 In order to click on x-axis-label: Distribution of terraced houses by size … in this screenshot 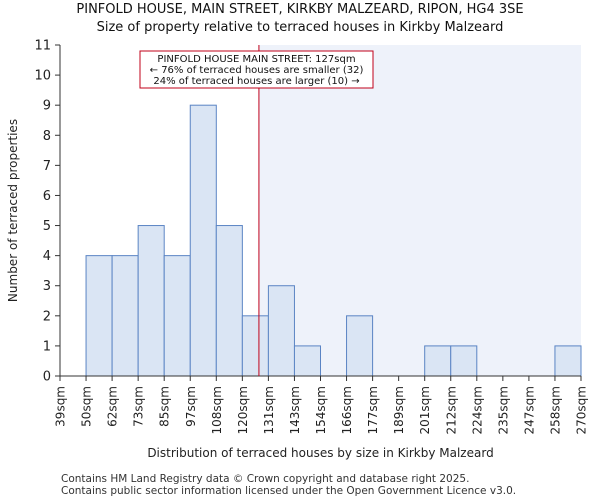, I will do `click(320, 453)`.